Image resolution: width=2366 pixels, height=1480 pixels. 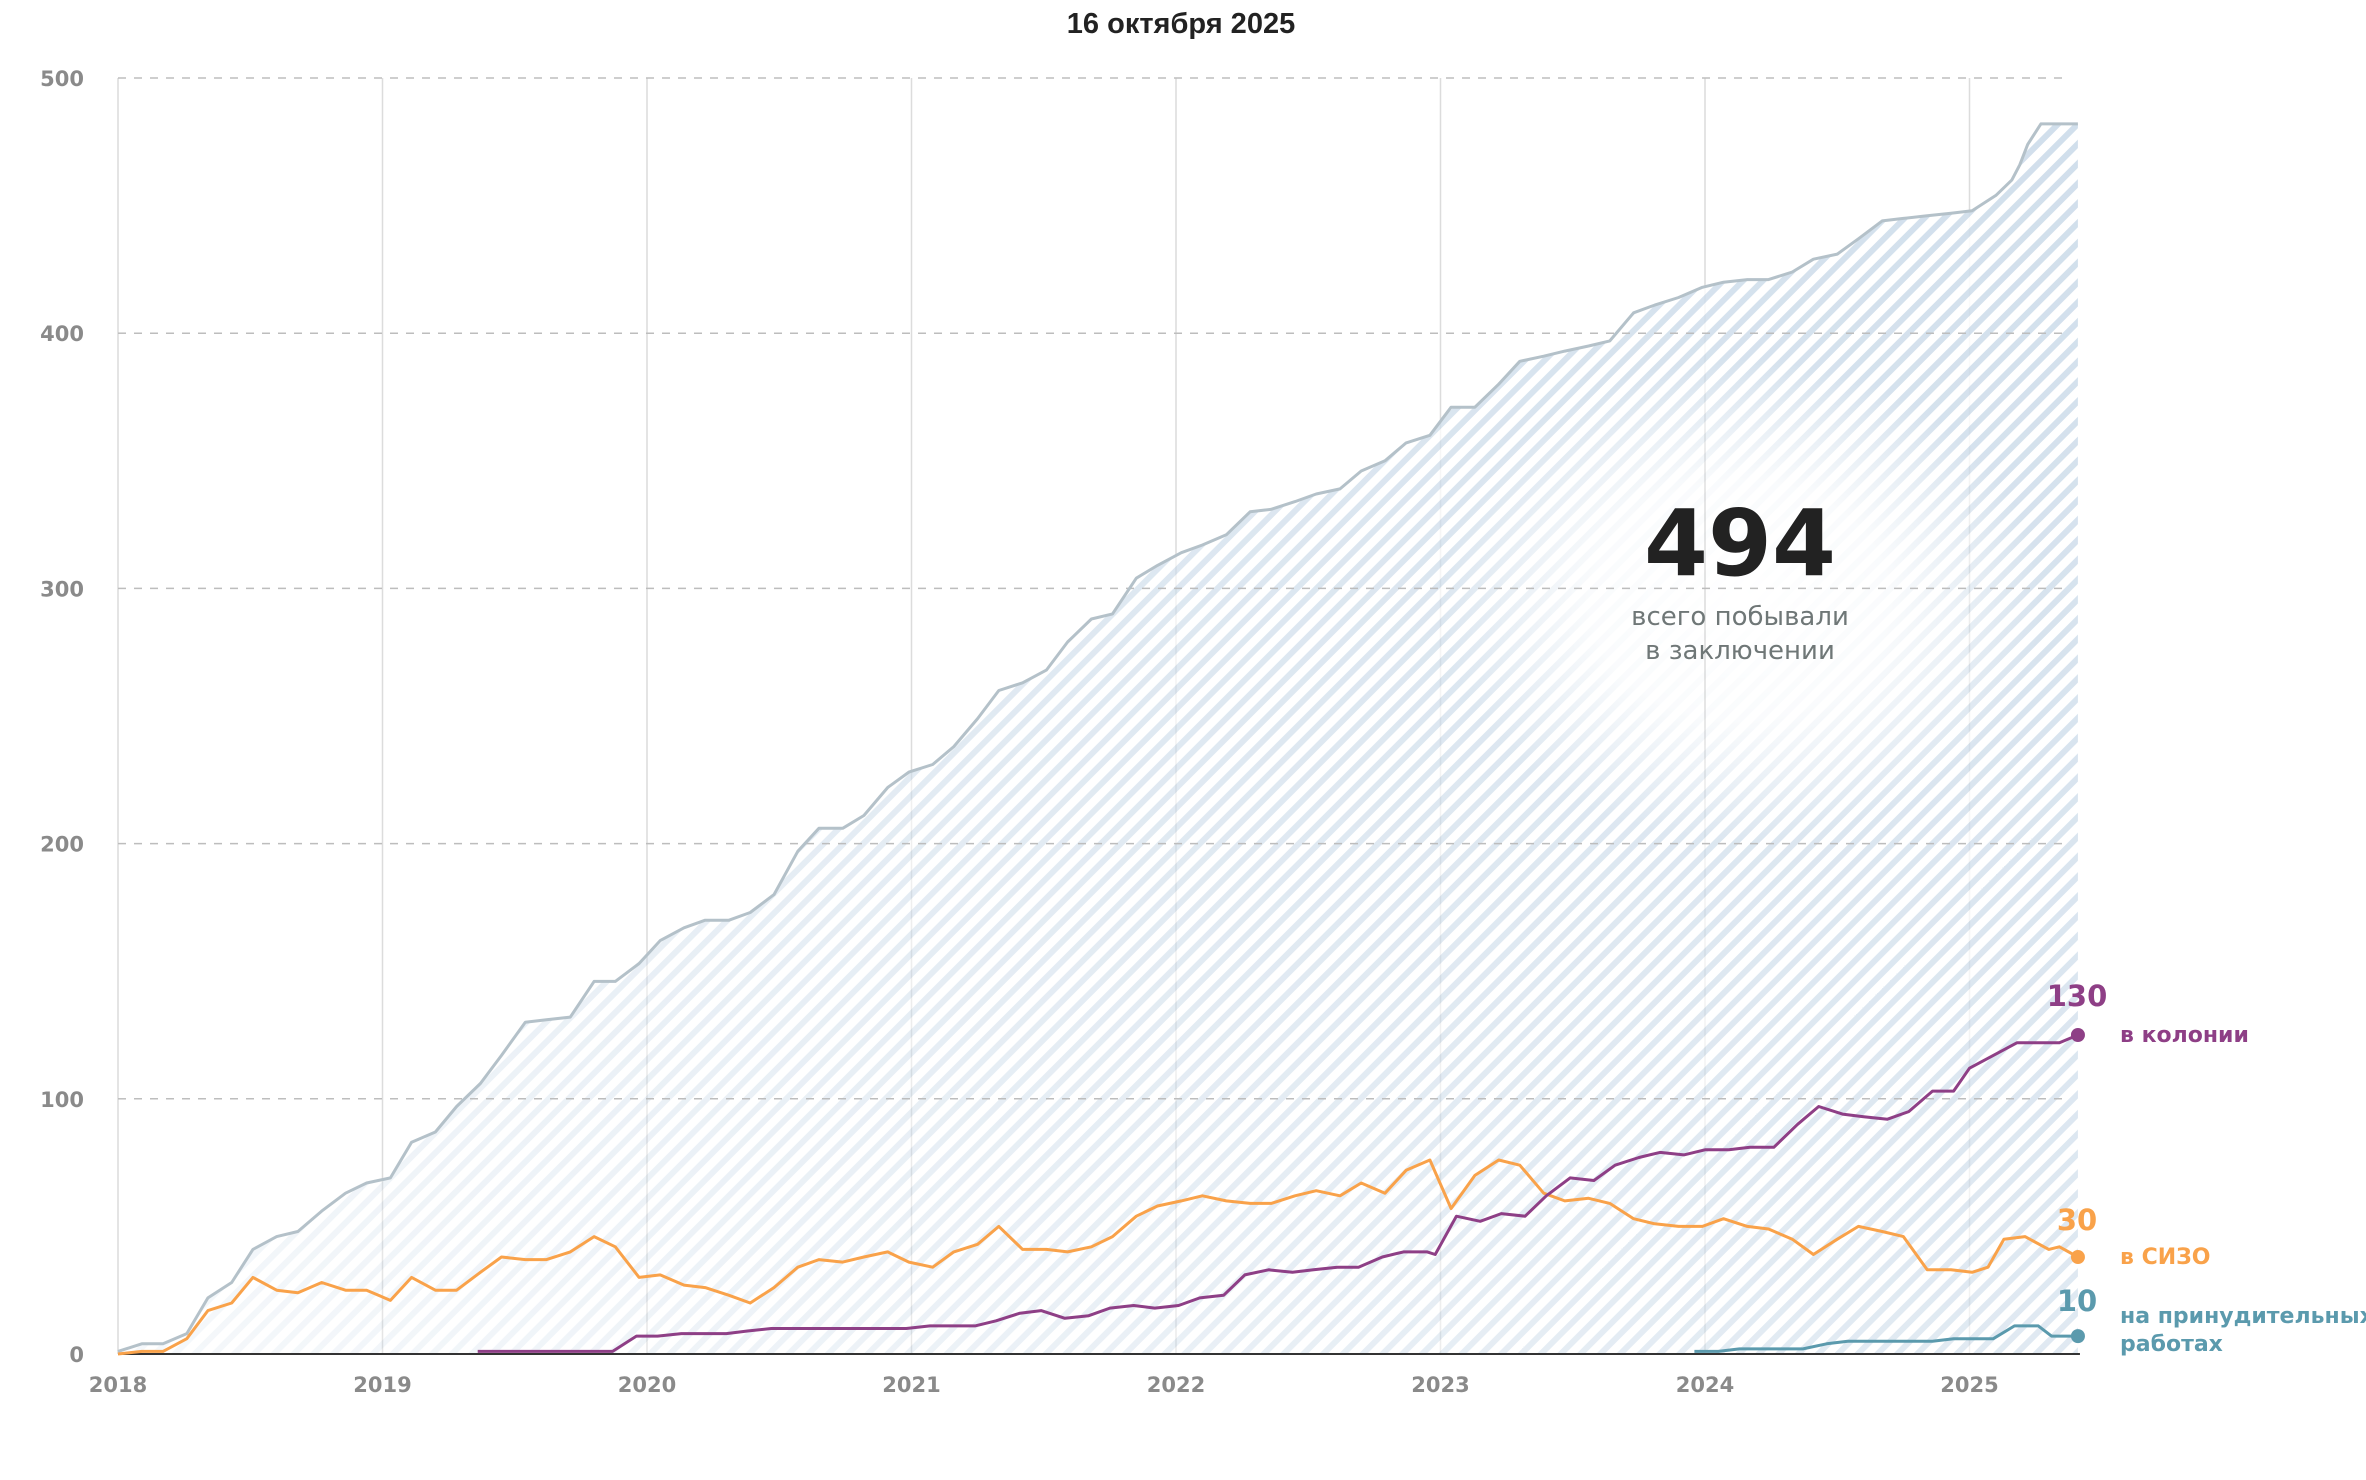 I want to click on x-tick-label: 2020, so click(x=647, y=1385).